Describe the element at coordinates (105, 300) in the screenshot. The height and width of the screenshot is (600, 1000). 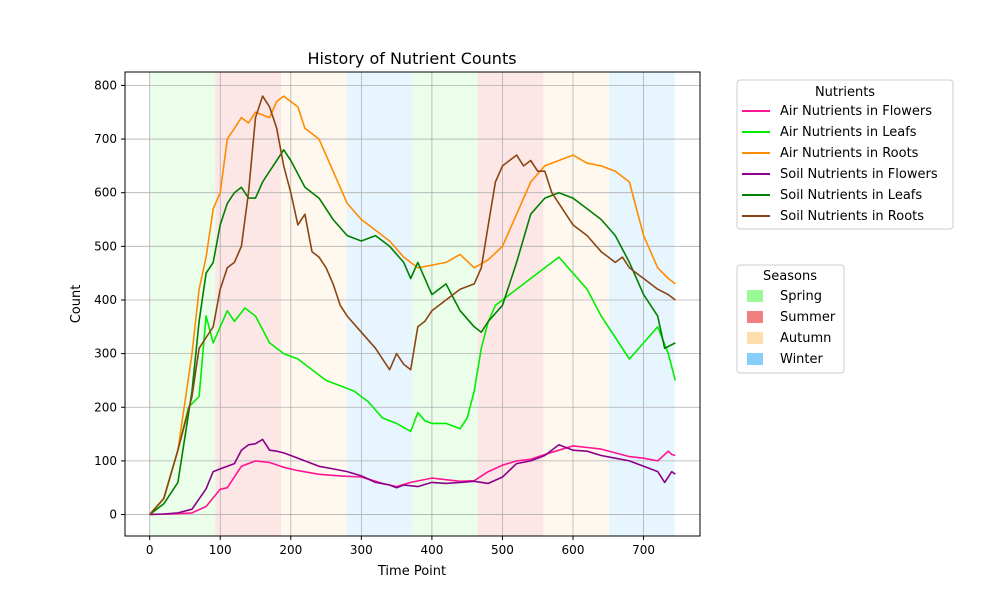
I see `y-tick-label: 400` at that location.